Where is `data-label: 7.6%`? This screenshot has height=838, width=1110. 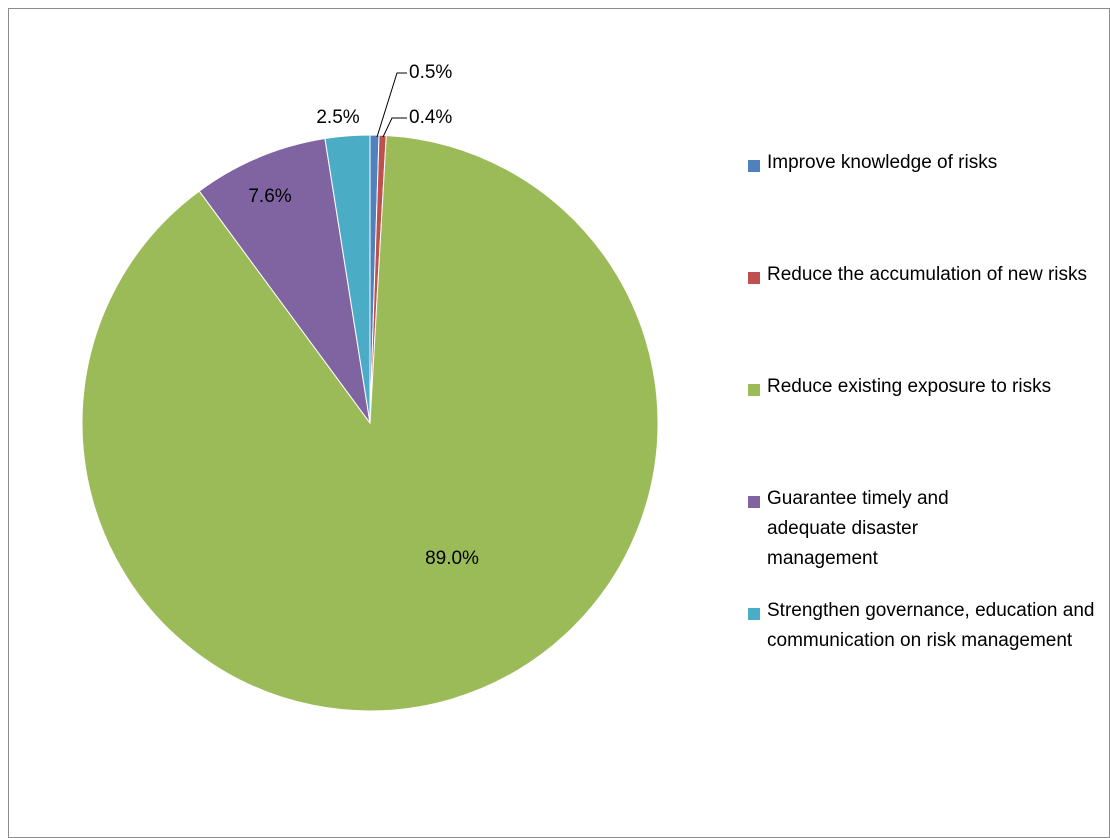 data-label: 7.6% is located at coordinates (269, 196).